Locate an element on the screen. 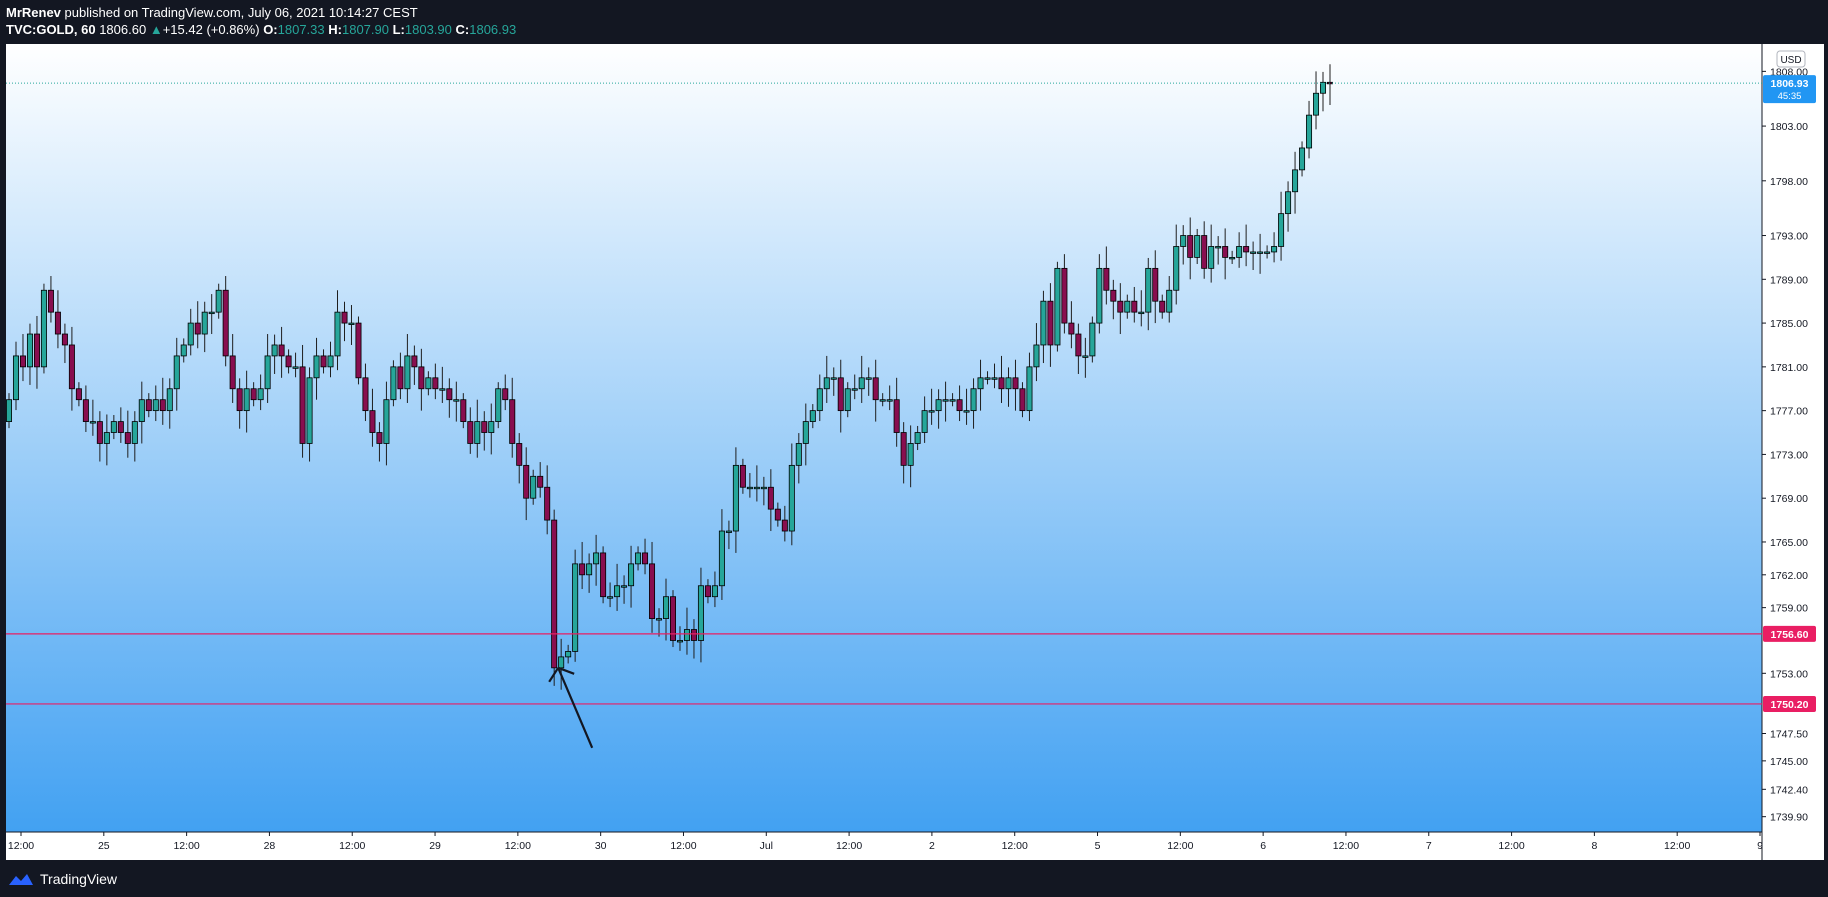  high-value: 1807.90 is located at coordinates (365, 29).